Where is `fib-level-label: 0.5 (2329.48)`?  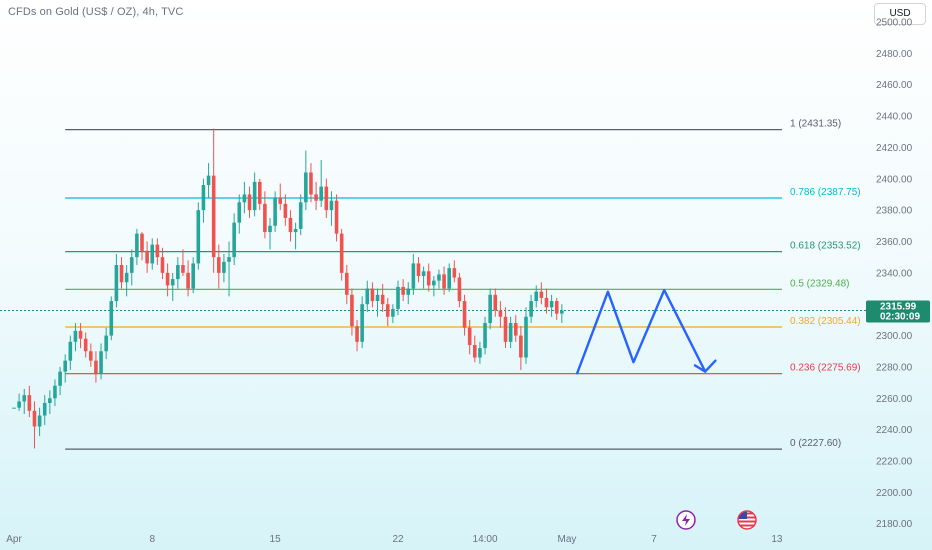 fib-level-label: 0.5 (2329.48) is located at coordinates (820, 283).